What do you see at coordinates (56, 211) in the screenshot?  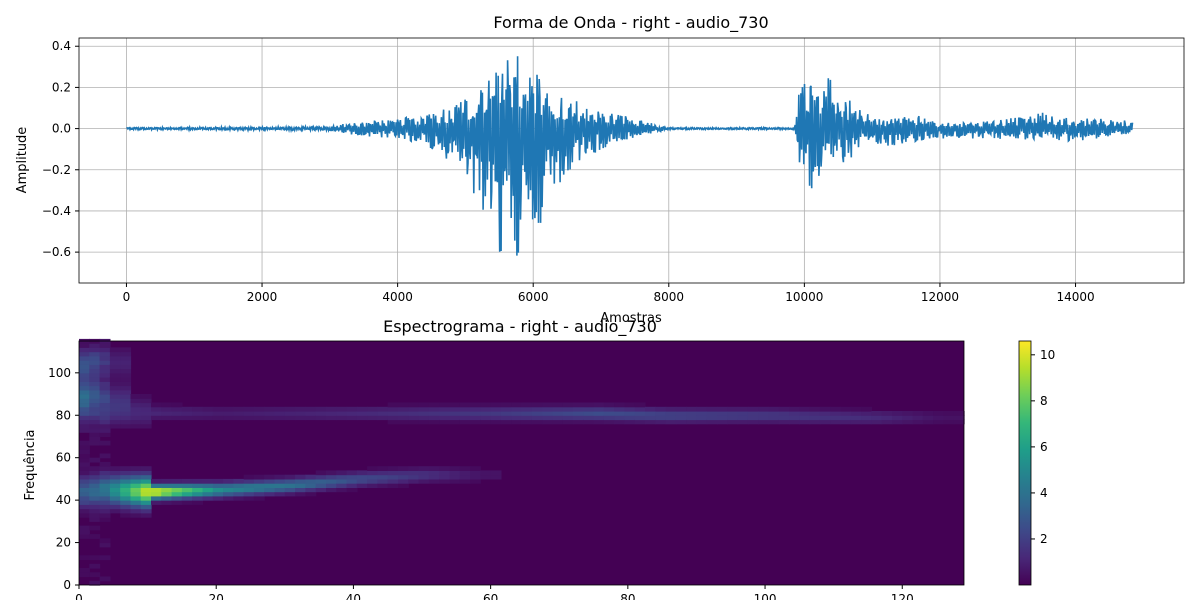 I see `waveform-tick-label-y: −0.4` at bounding box center [56, 211].